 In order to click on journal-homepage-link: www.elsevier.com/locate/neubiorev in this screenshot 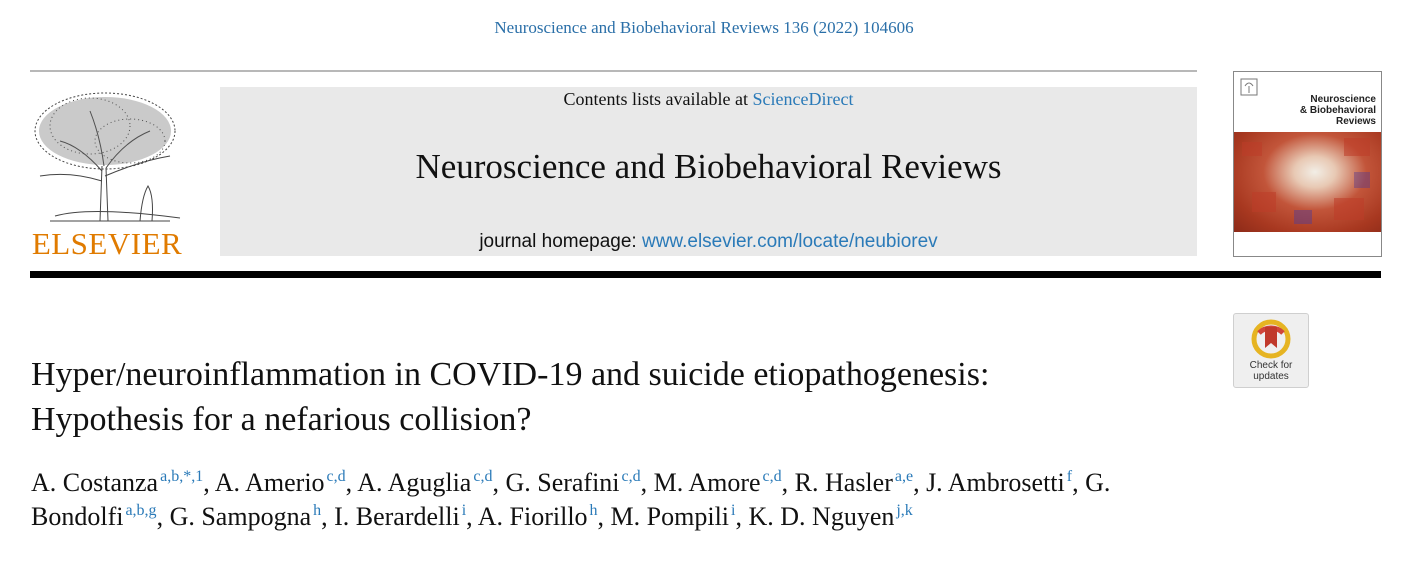, I will do `click(789, 241)`.